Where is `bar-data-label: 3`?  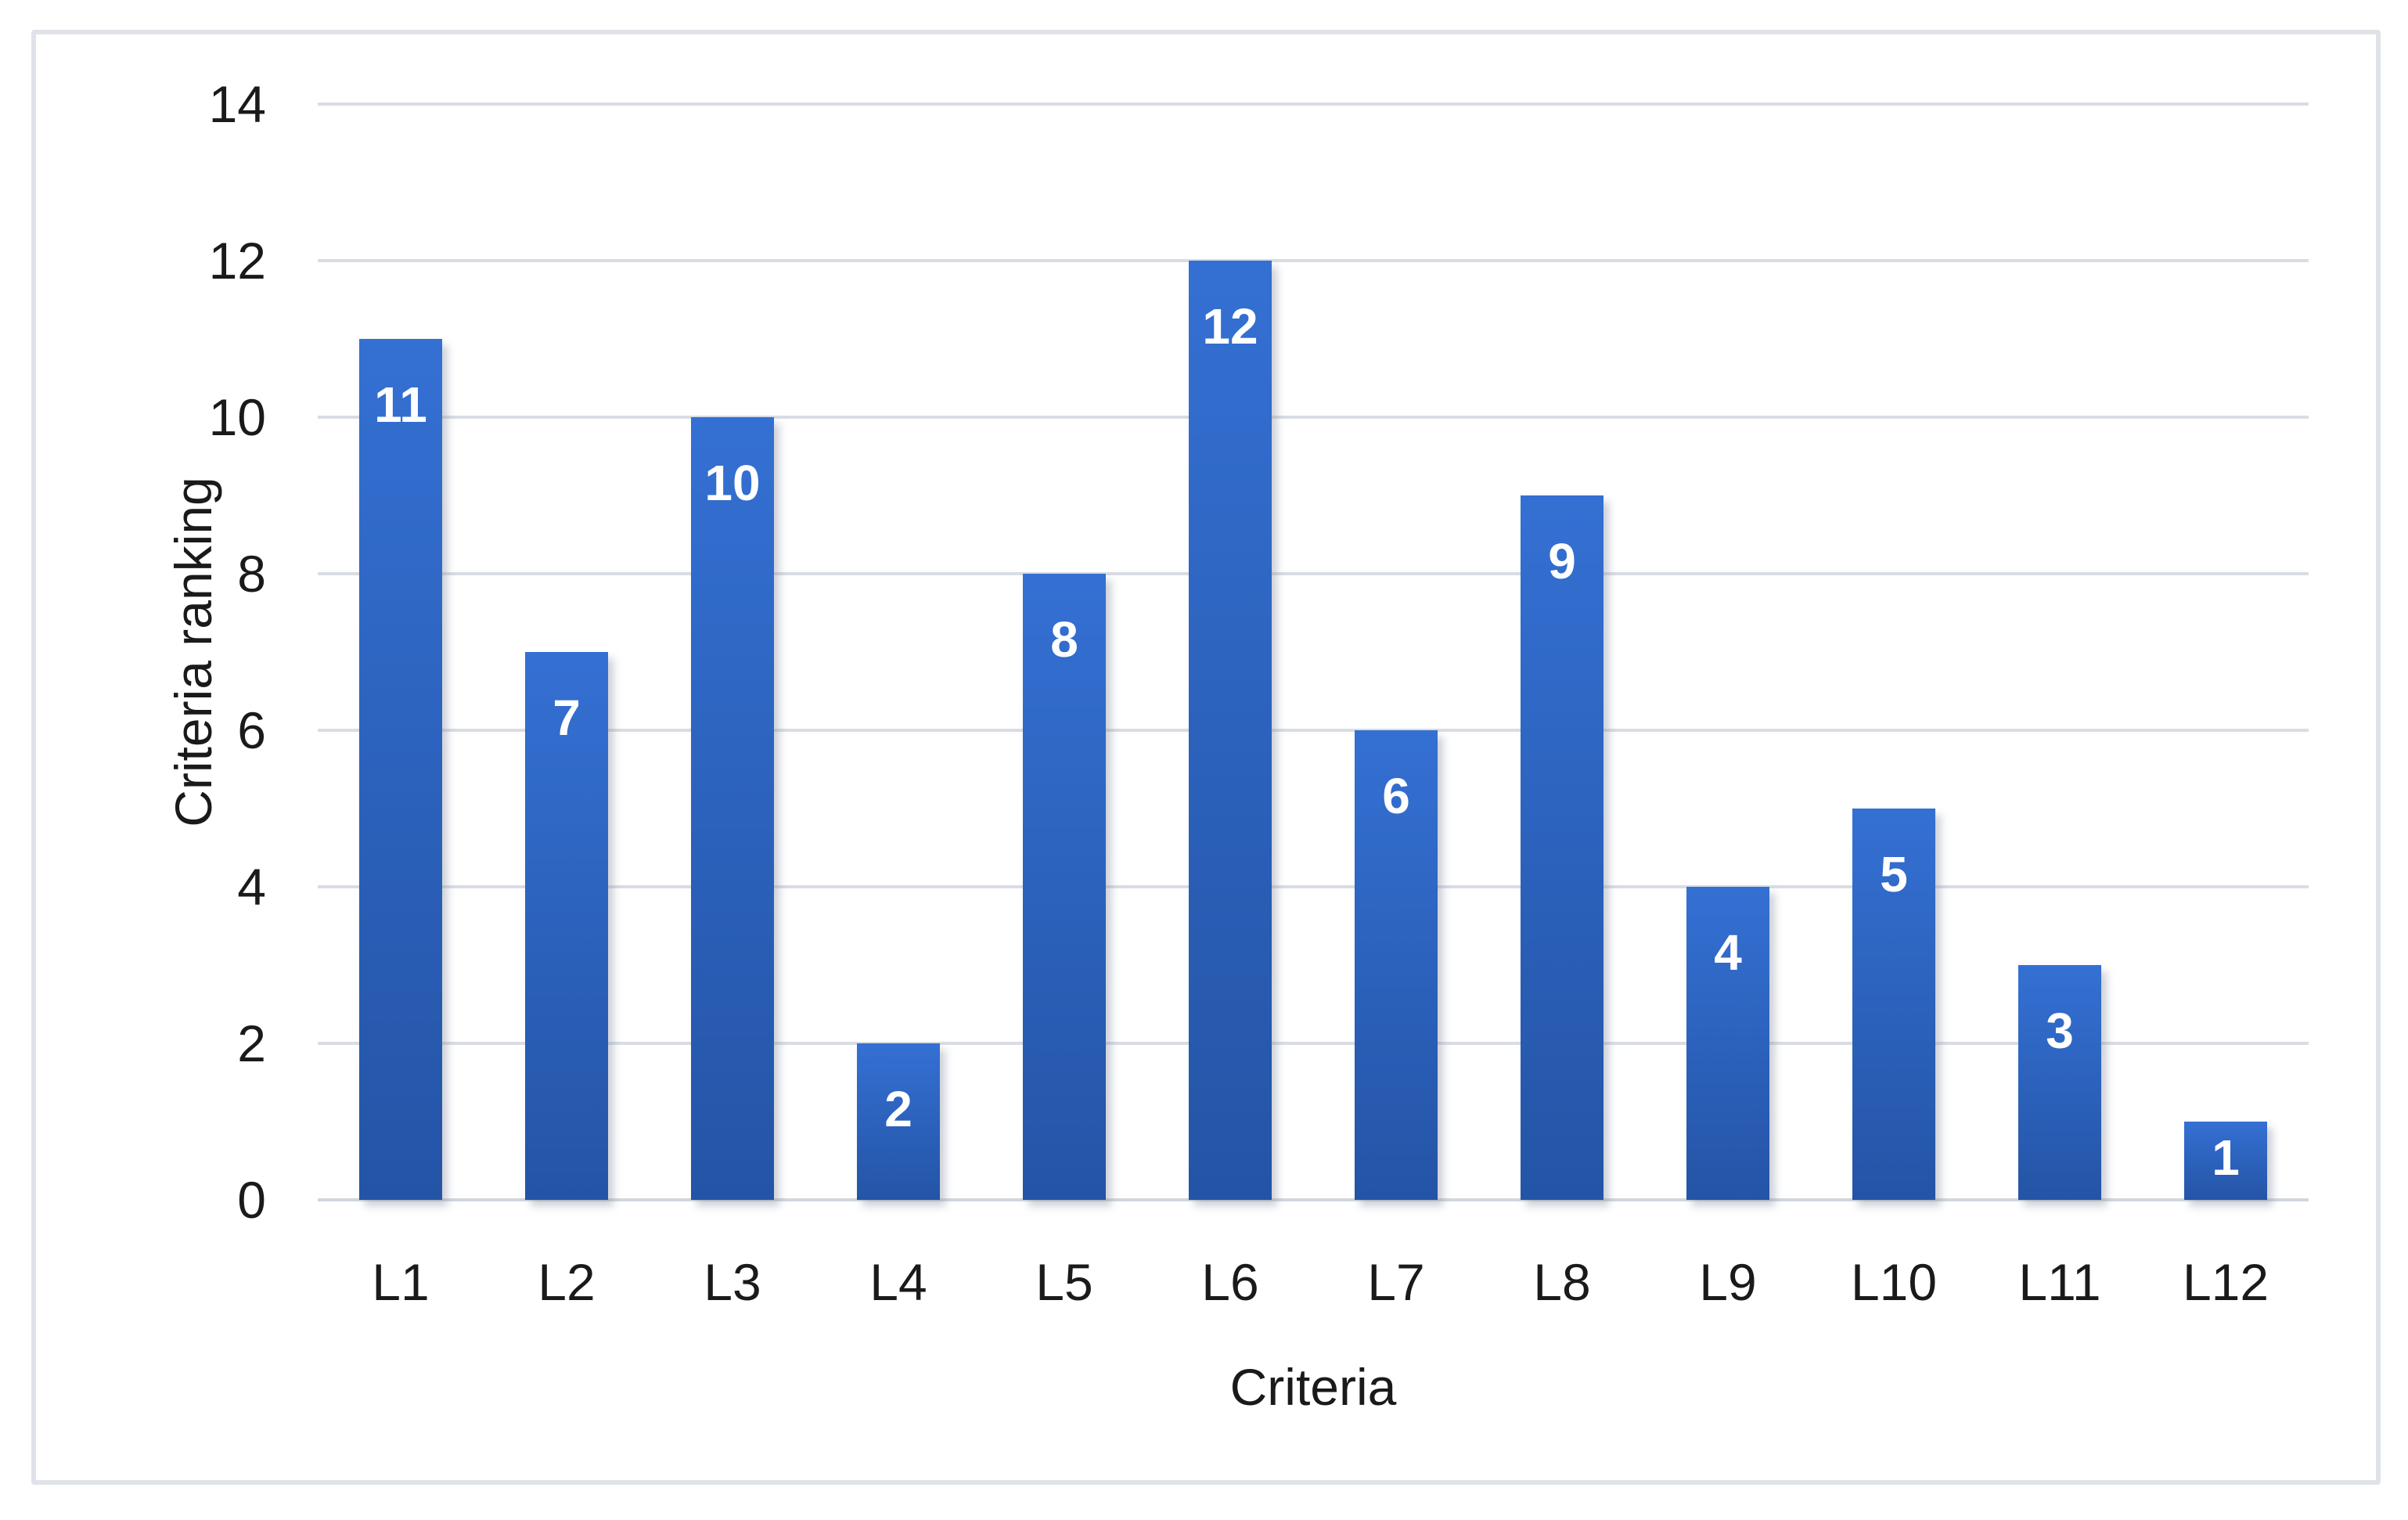
bar-data-label: 3 is located at coordinates (2060, 1031).